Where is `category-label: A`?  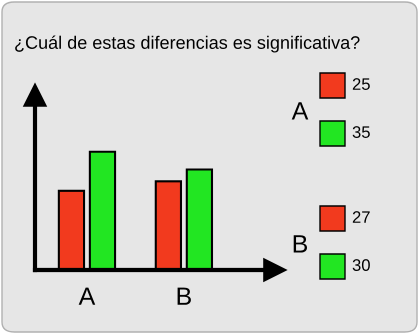 category-label: A is located at coordinates (300, 111).